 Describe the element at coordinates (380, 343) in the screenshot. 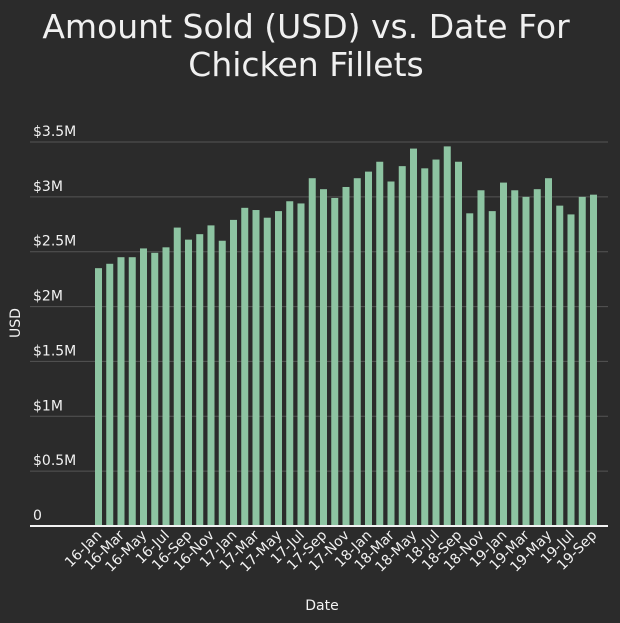

I see `bar-18-Feb` at that location.